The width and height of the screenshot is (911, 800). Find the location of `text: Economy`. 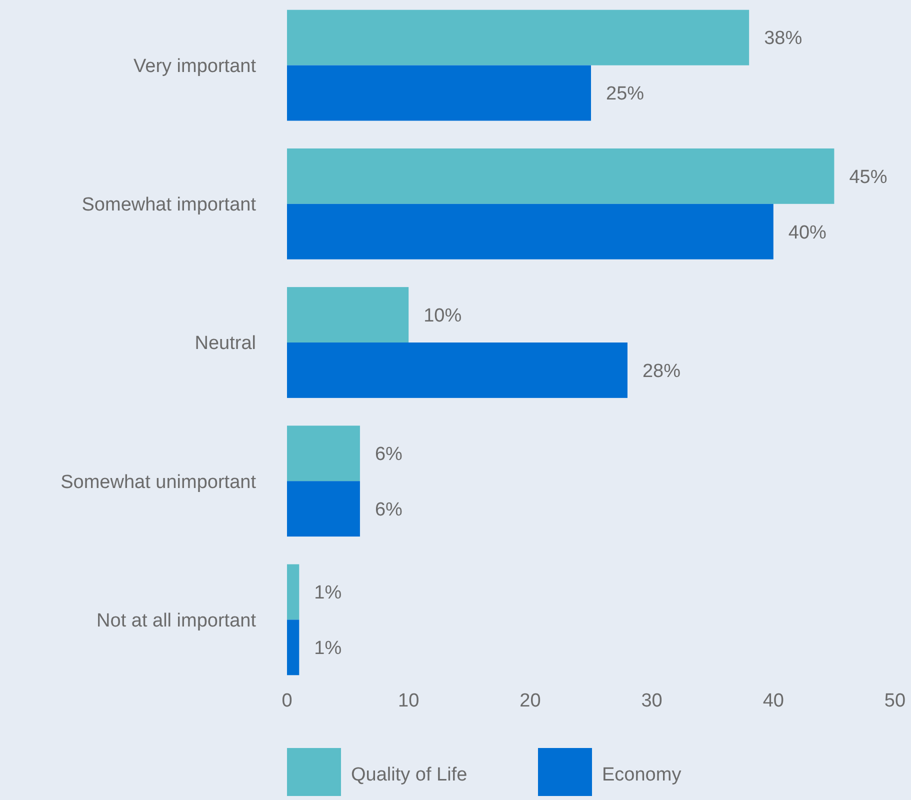

text: Economy is located at coordinates (642, 775).